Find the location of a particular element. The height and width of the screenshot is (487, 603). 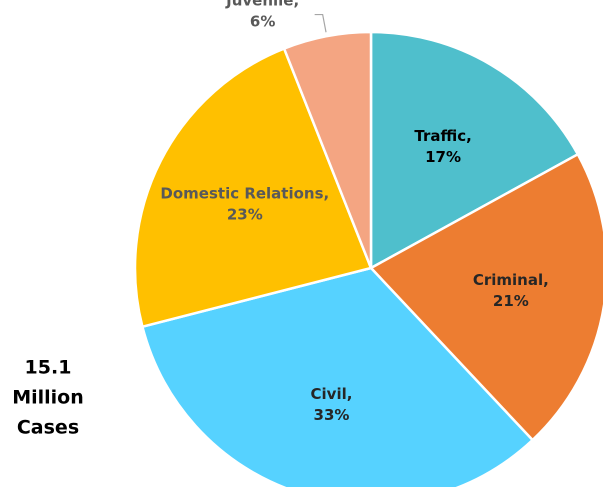

category-label: Civil, is located at coordinates (332, 393).